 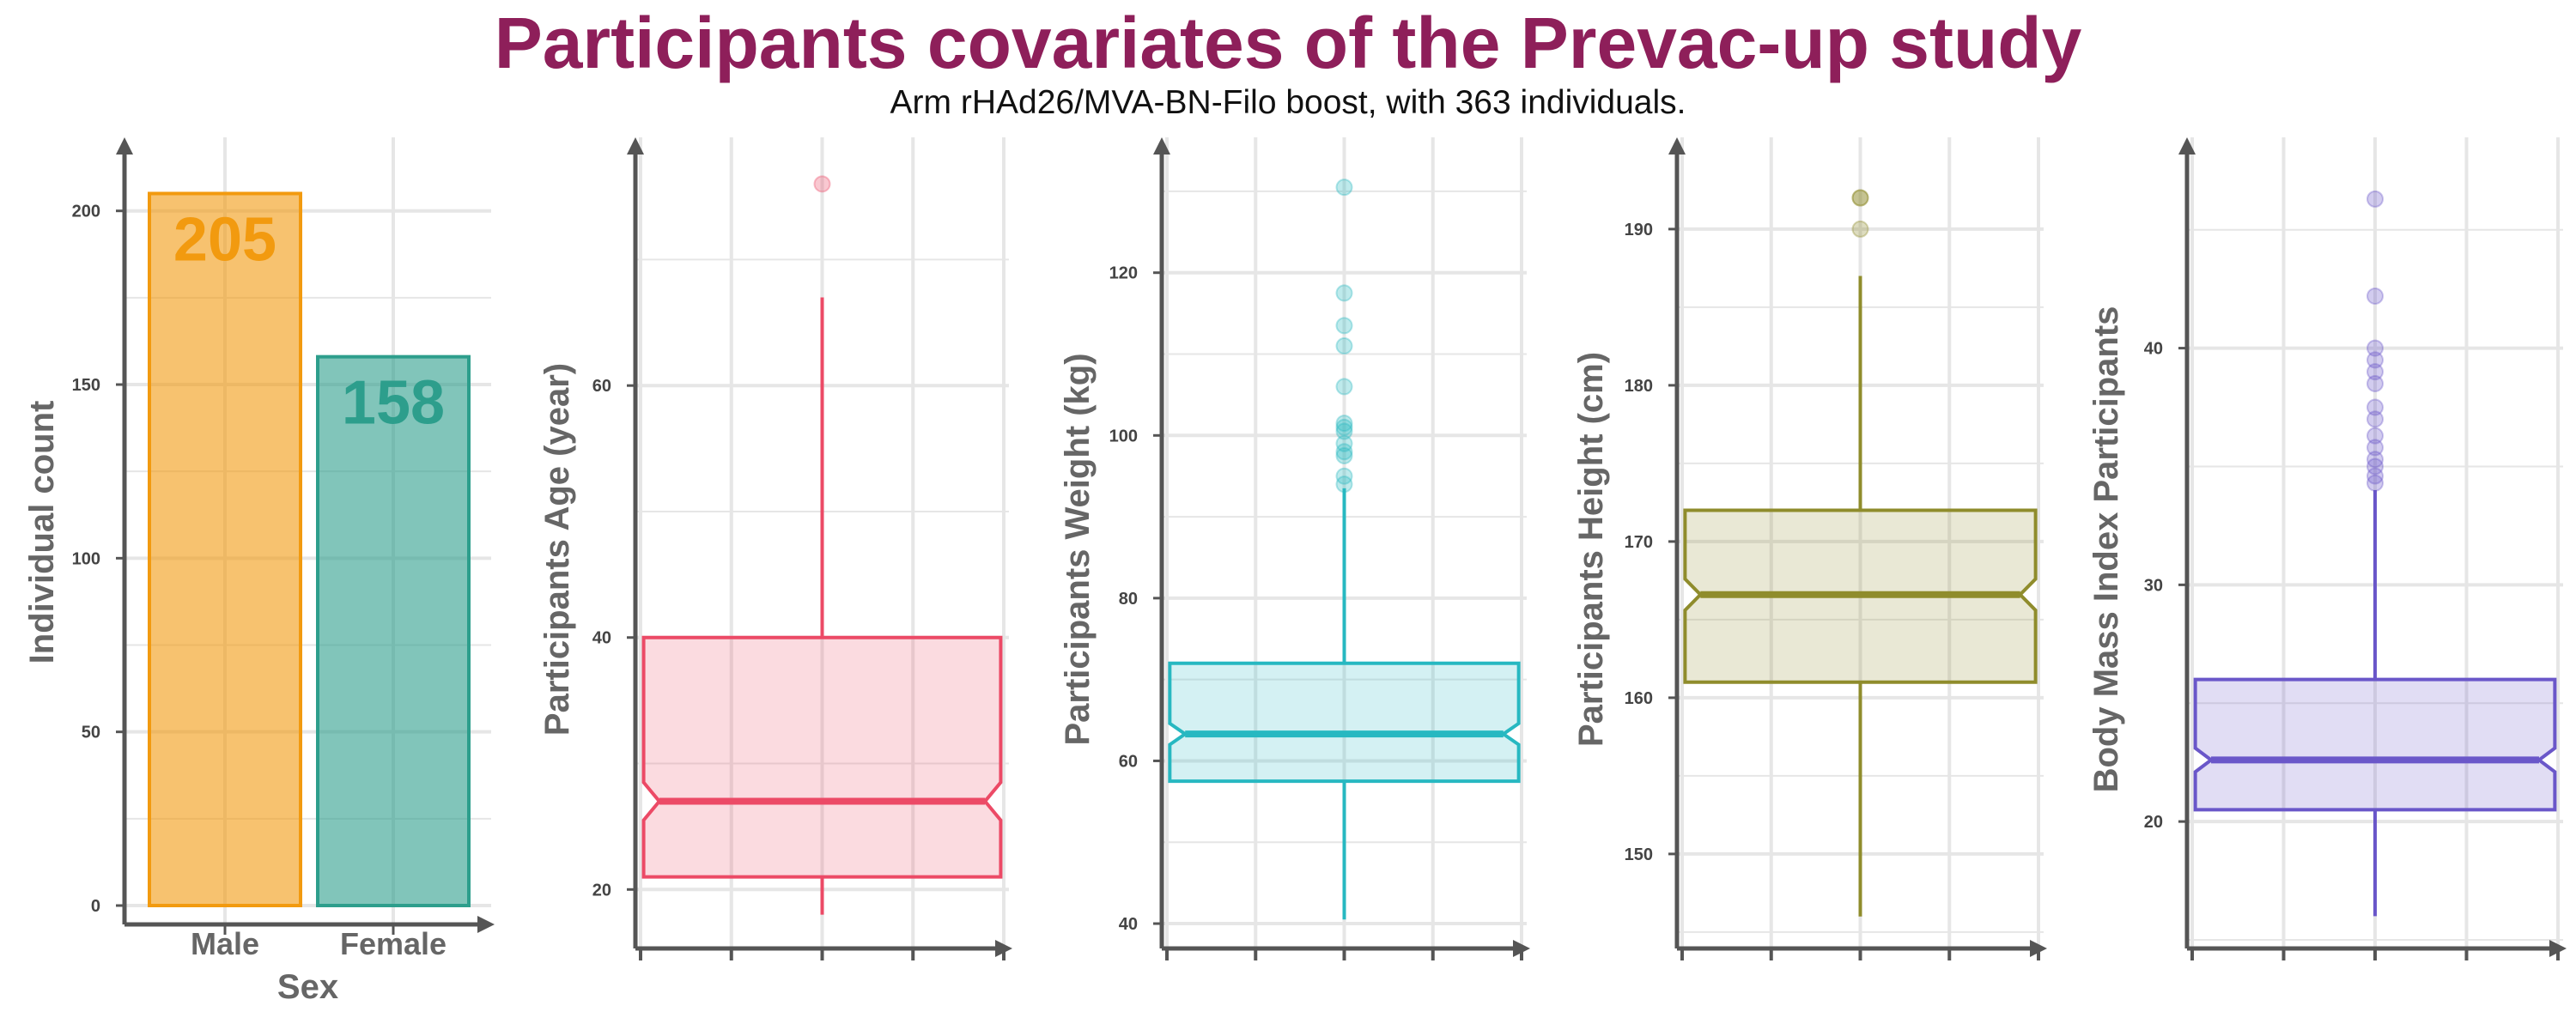 What do you see at coordinates (393, 943) in the screenshot?
I see `x-tick-label: Female` at bounding box center [393, 943].